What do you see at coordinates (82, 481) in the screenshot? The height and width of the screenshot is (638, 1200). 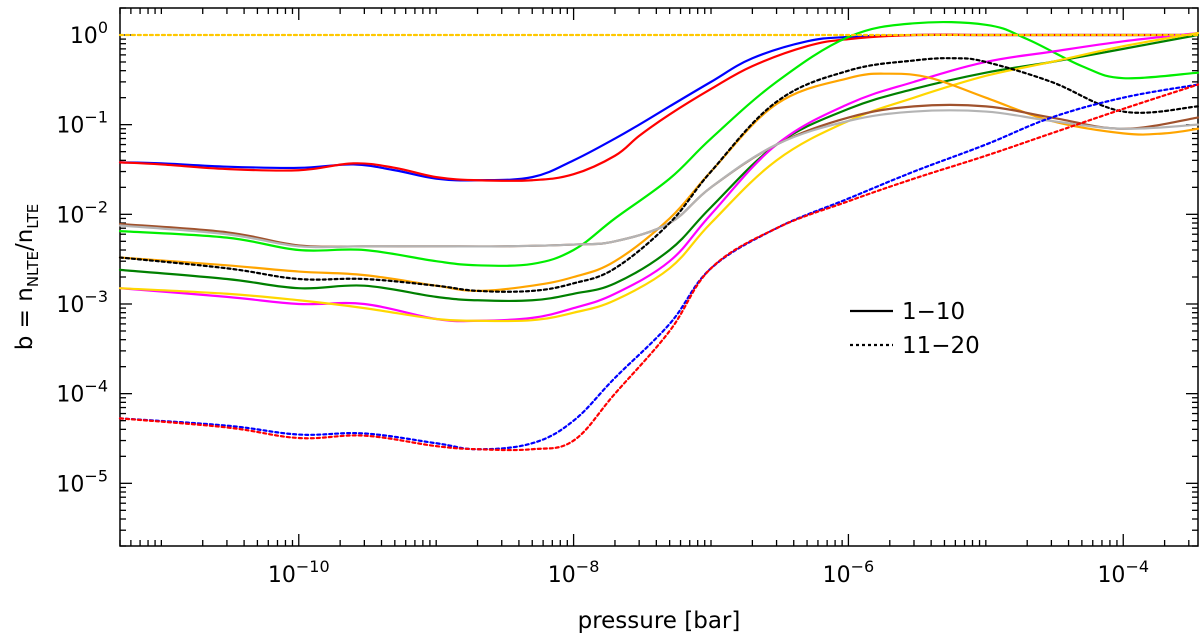 I see `y-tick-label: 10⁻⁵` at bounding box center [82, 481].